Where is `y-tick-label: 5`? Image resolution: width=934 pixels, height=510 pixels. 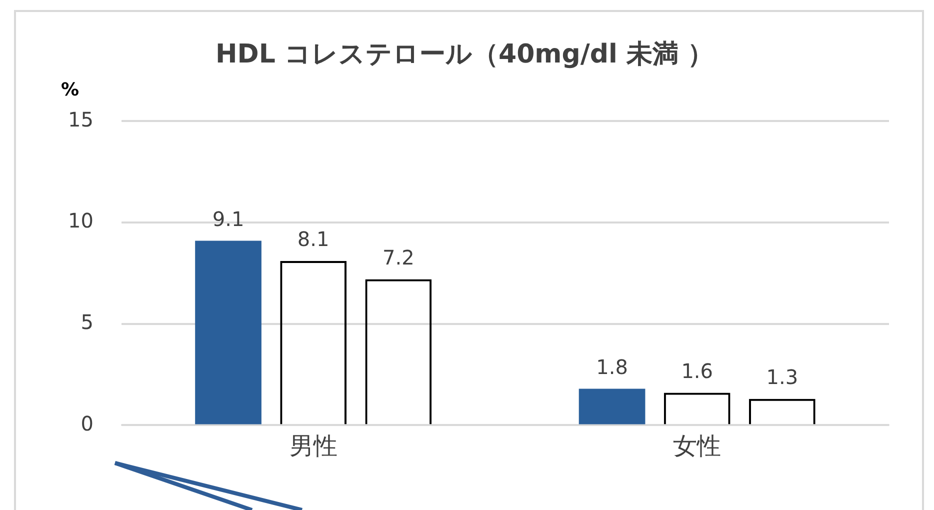 y-tick-label: 5 is located at coordinates (87, 322).